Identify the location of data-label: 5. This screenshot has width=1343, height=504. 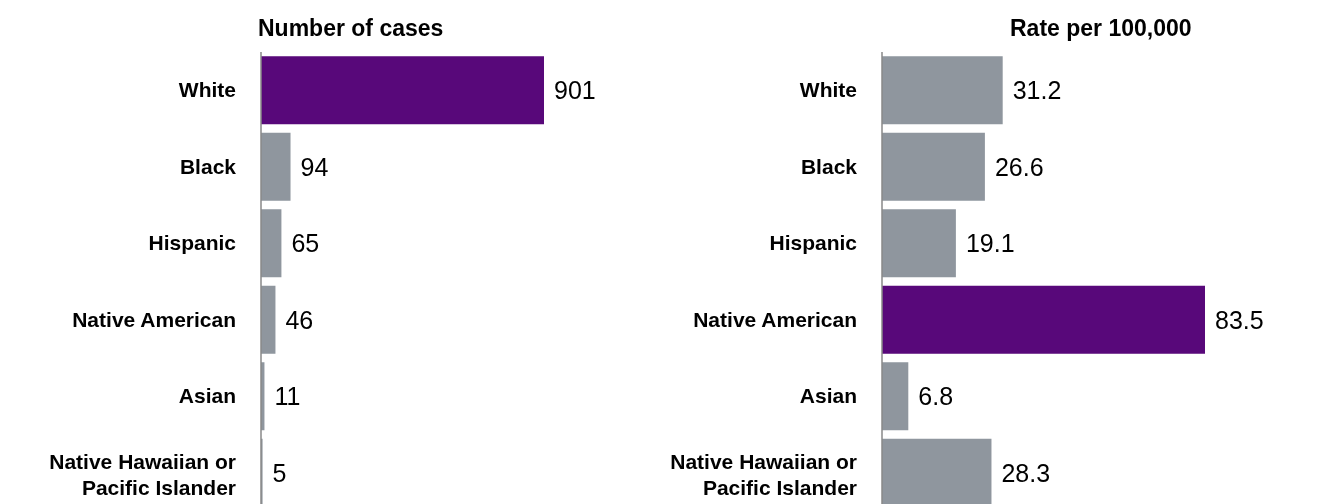
(279, 472).